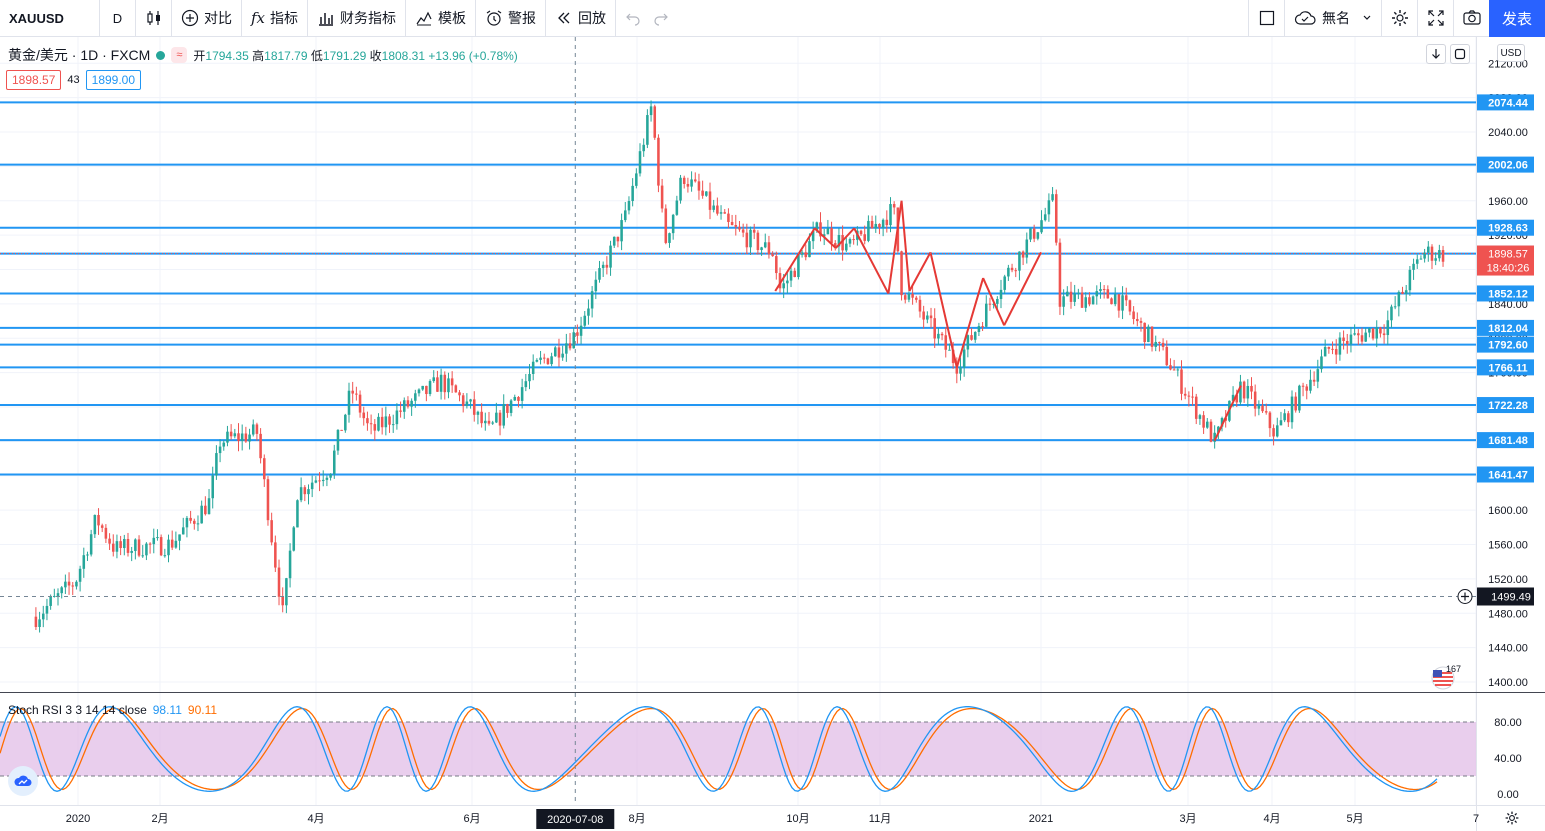 The image size is (1545, 831). What do you see at coordinates (1508, 511) in the screenshot?
I see `price-tick-label: 1600.00` at bounding box center [1508, 511].